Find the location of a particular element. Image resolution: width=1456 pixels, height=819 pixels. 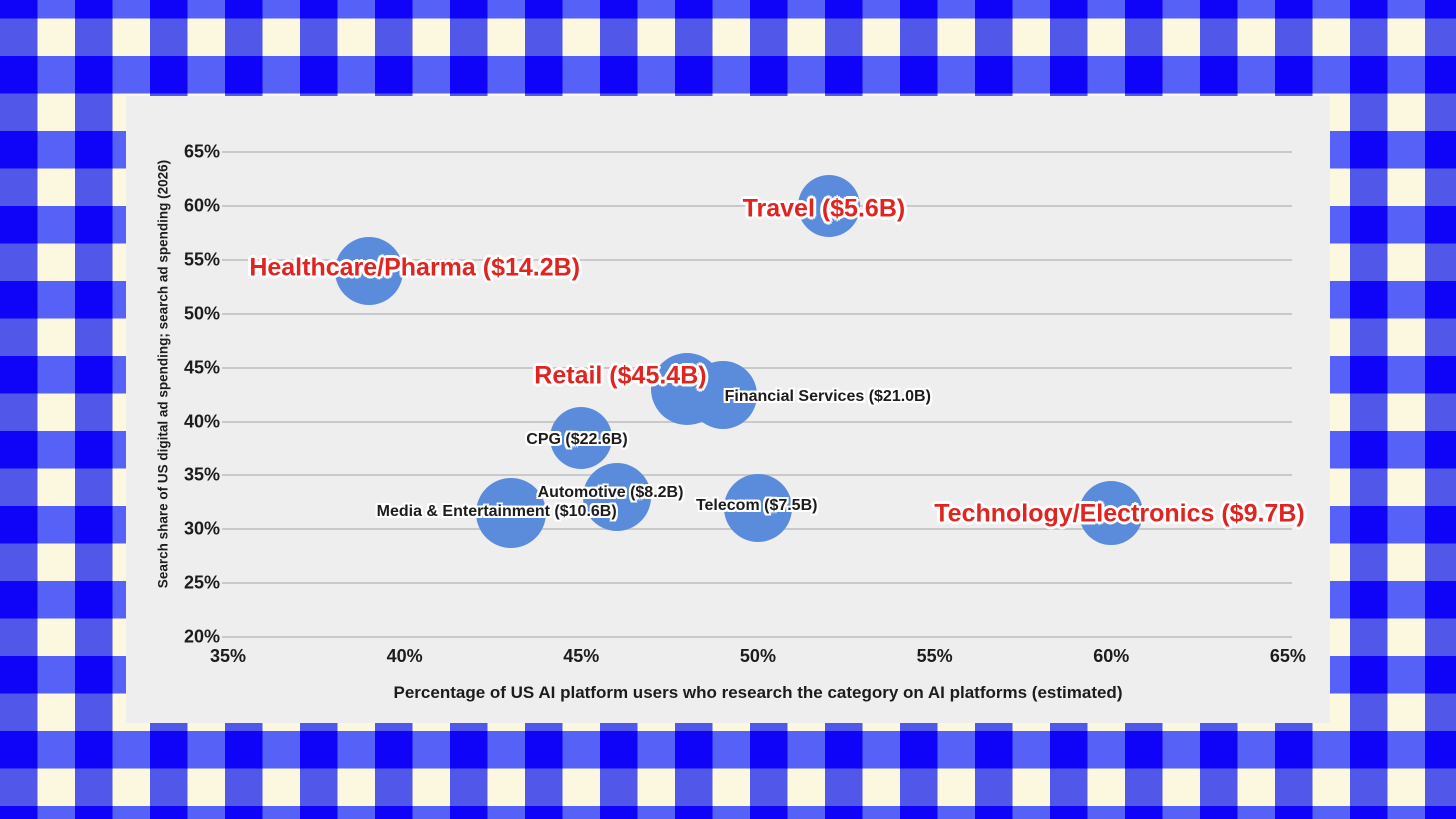

x-tick-label-45: 45% is located at coordinates (581, 656).